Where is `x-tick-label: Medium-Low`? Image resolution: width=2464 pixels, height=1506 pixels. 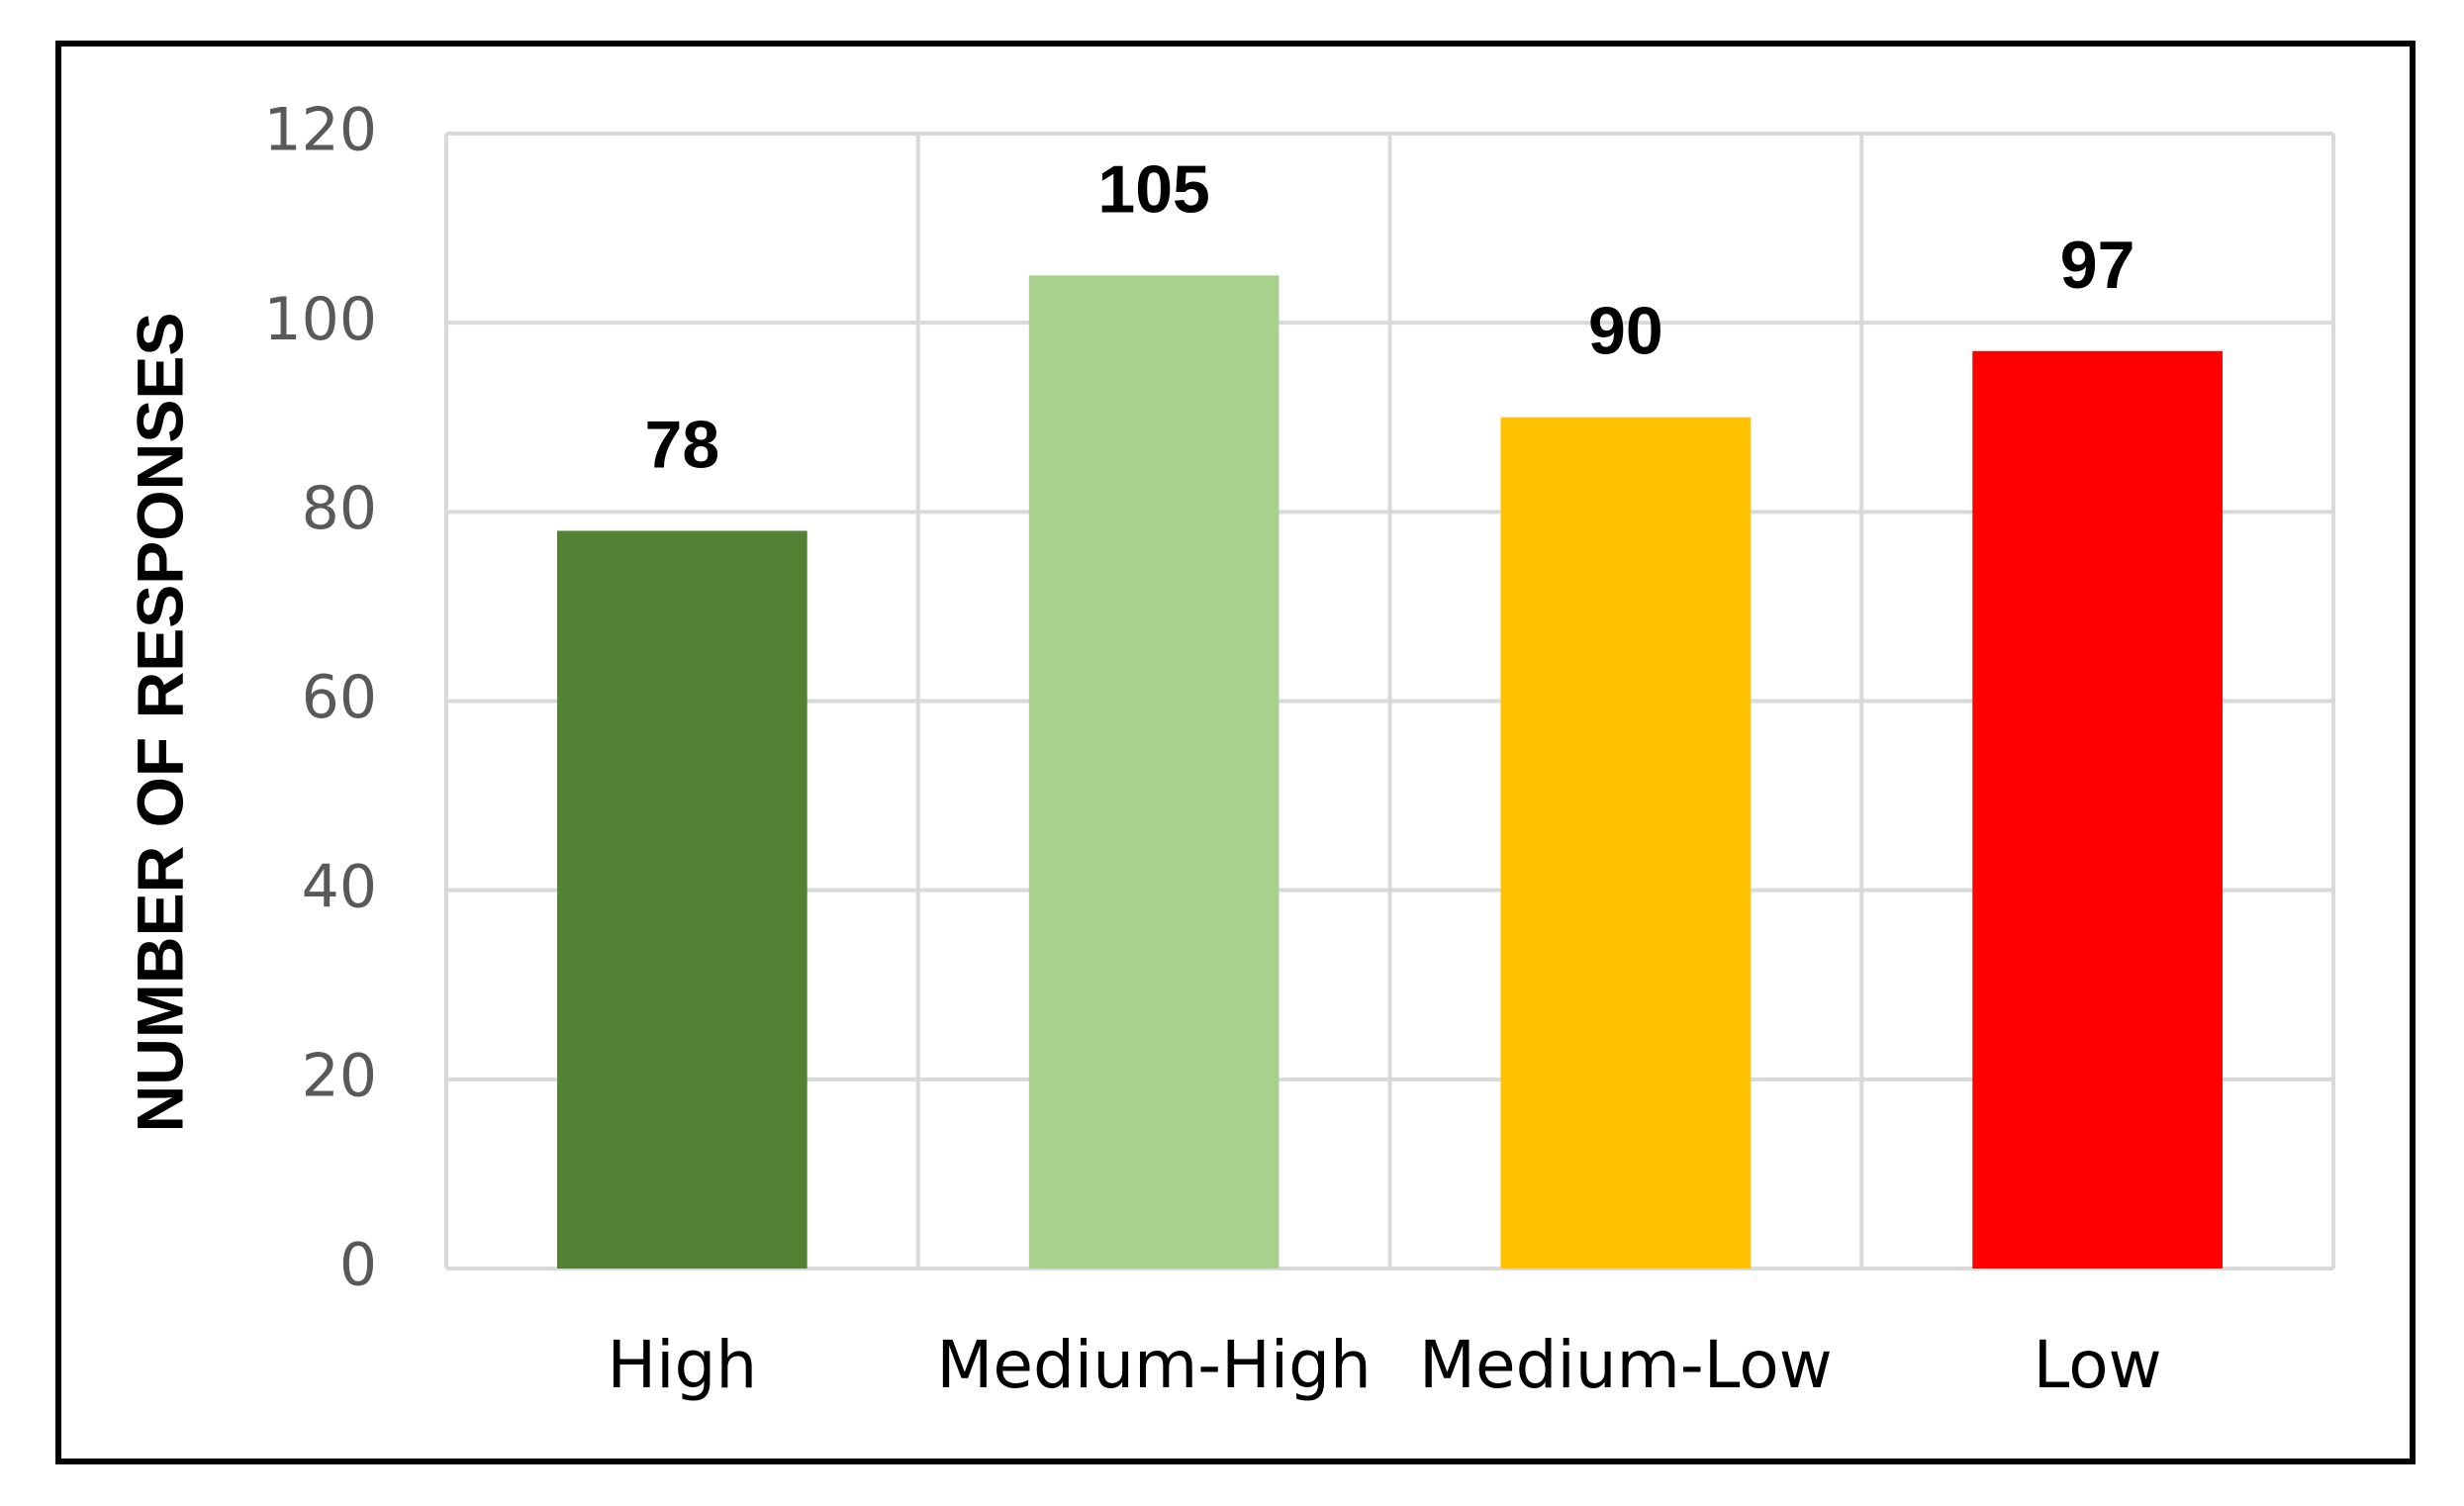
x-tick-label: Medium-Low is located at coordinates (1626, 1365).